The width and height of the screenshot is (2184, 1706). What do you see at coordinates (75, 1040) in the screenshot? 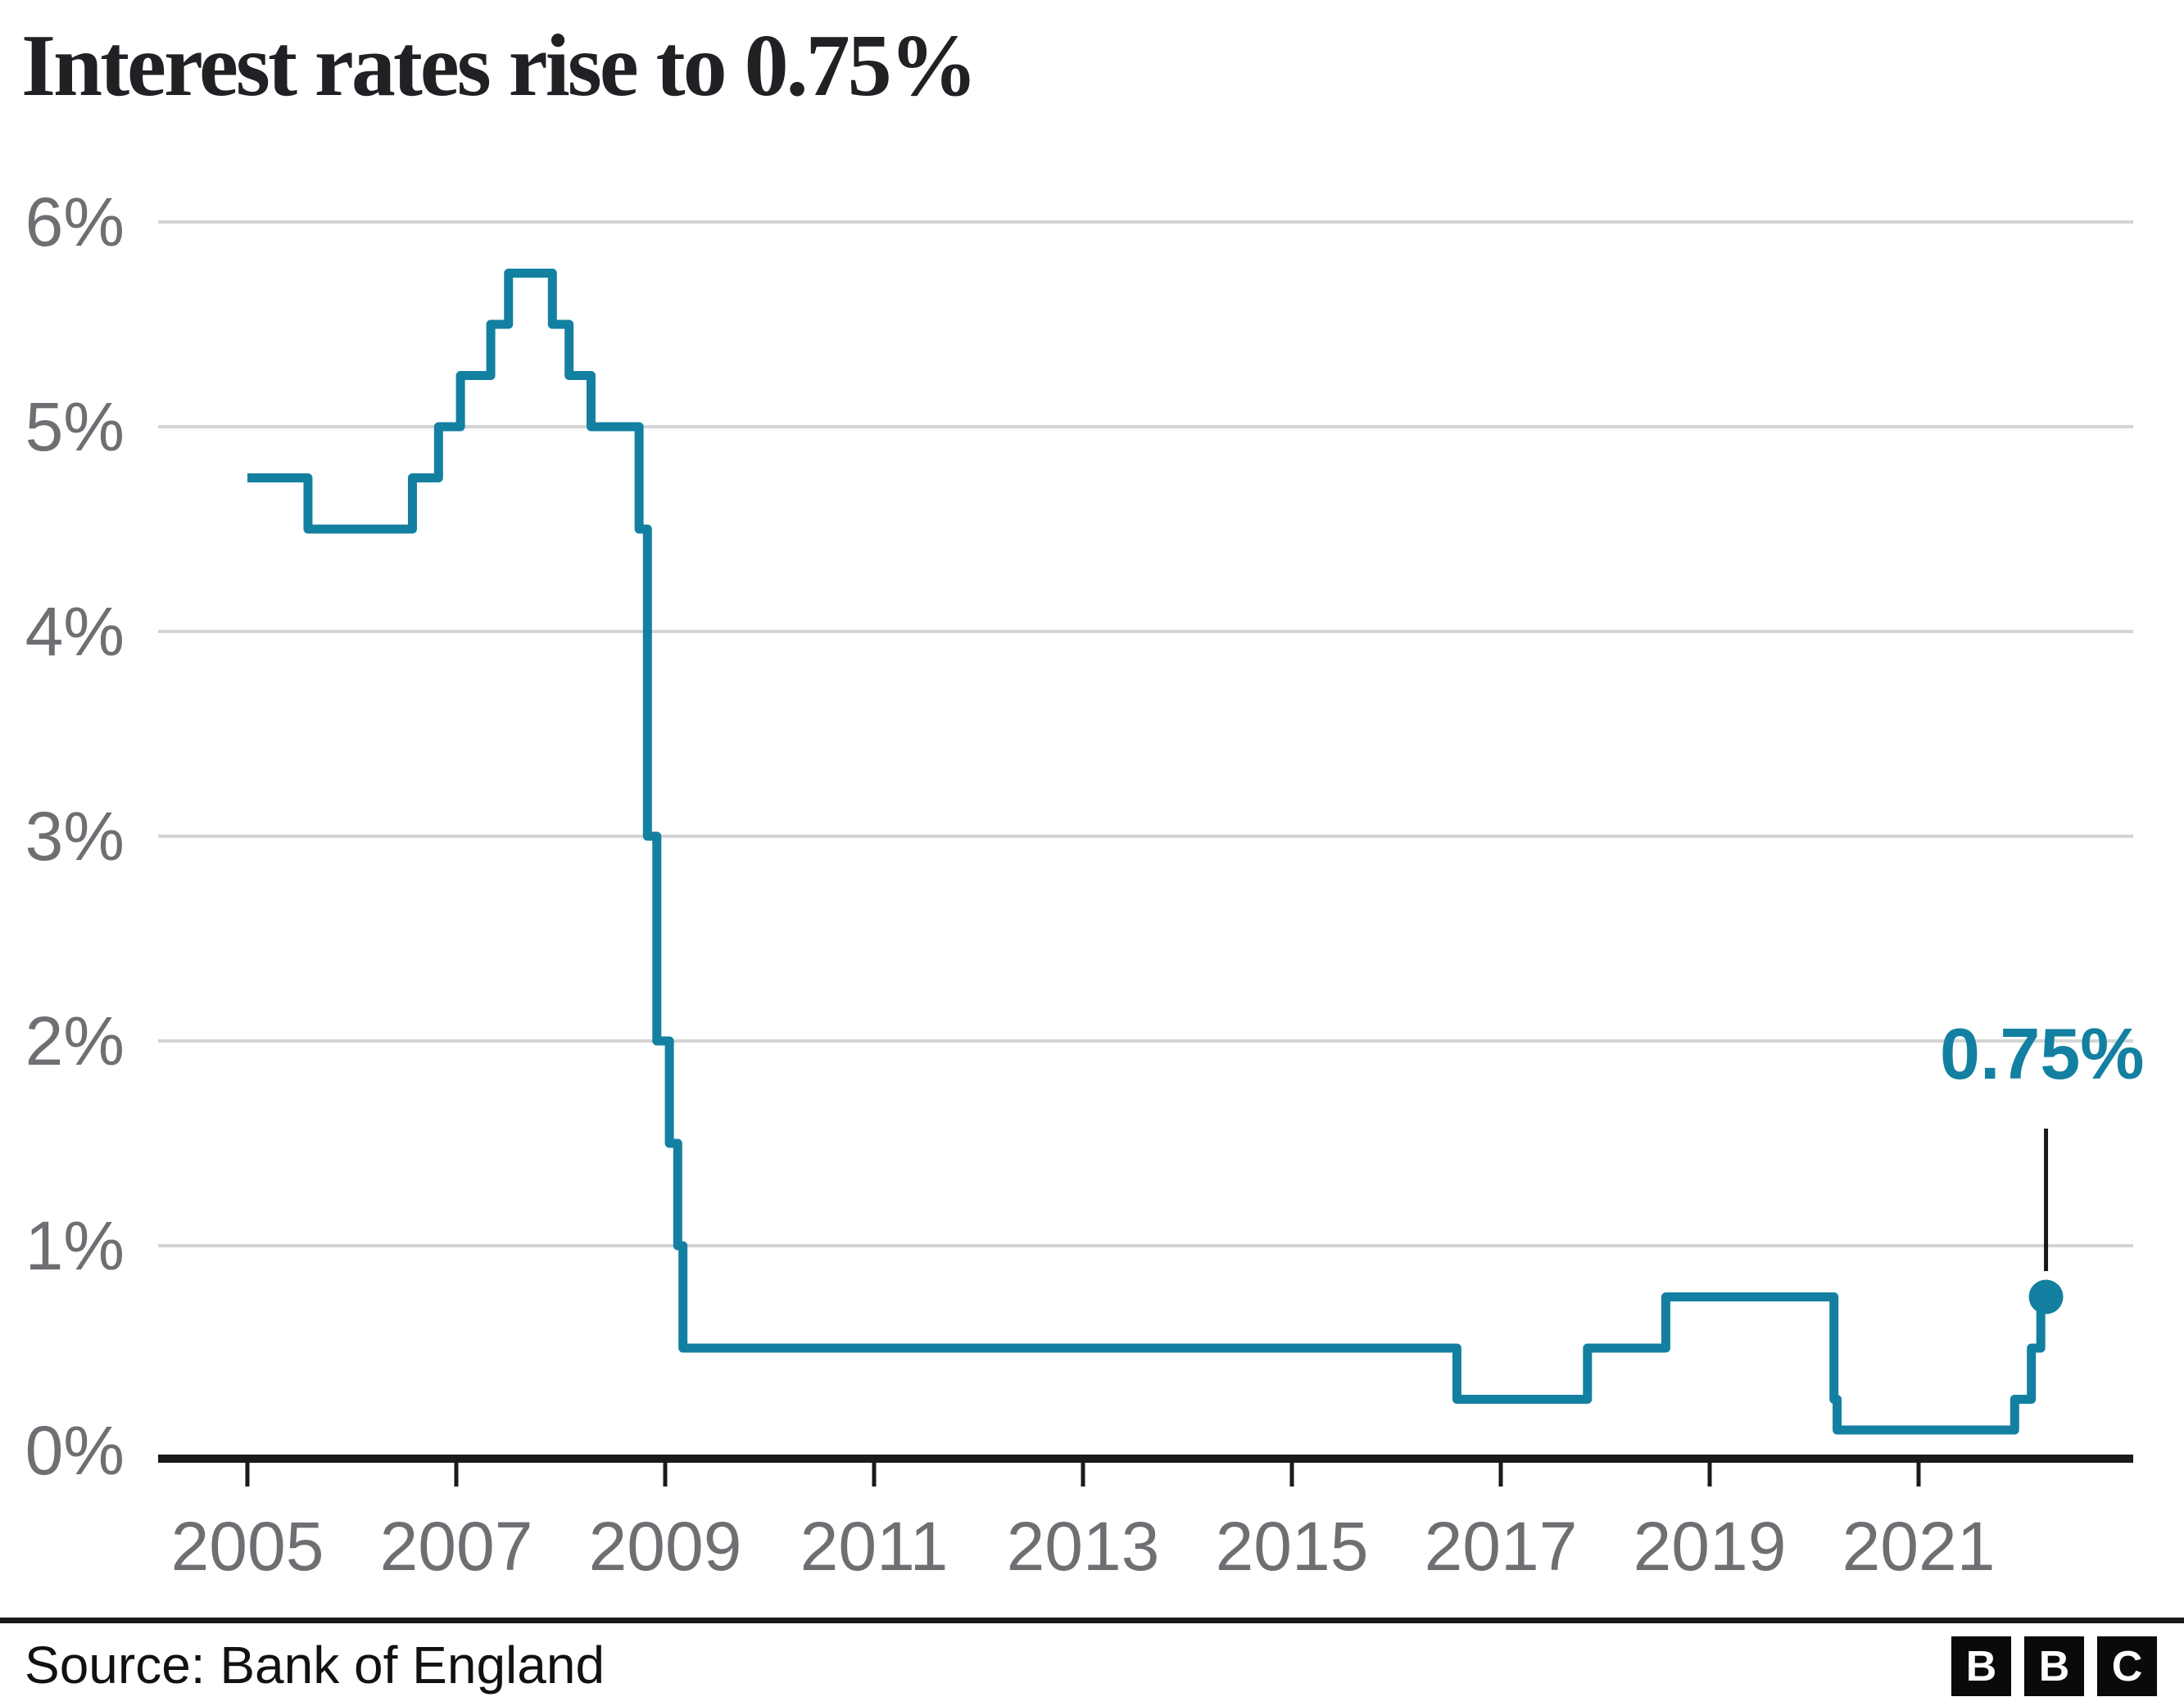
I see `y-axis-label: 2%` at bounding box center [75, 1040].